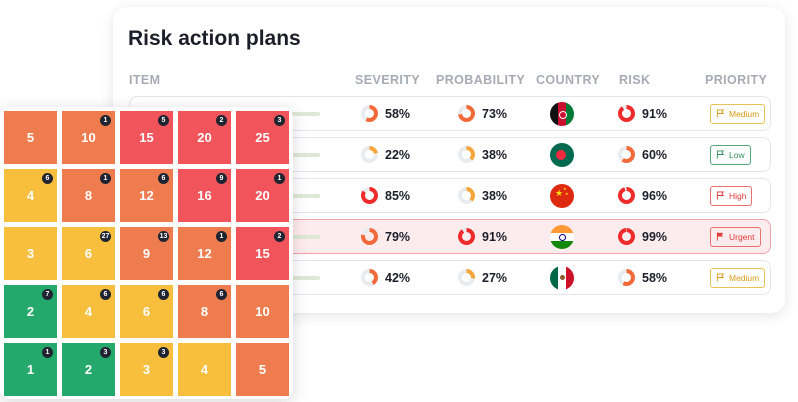 The height and width of the screenshot is (402, 798). What do you see at coordinates (398, 236) in the screenshot?
I see `severity-value: 79%` at bounding box center [398, 236].